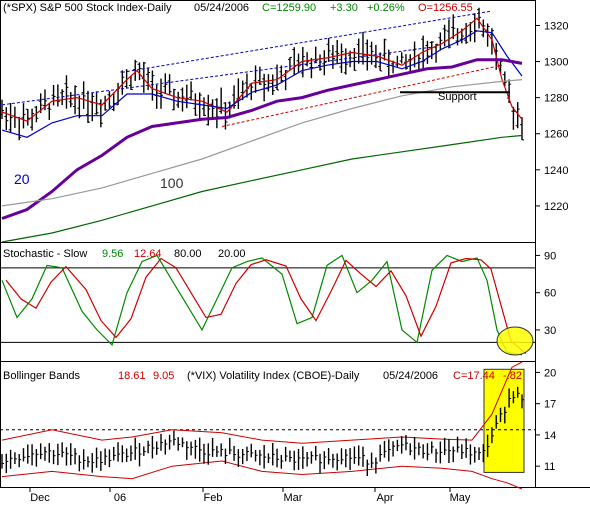 The image size is (590, 507). I want to click on bollinger-upper-band, so click(262, 402).